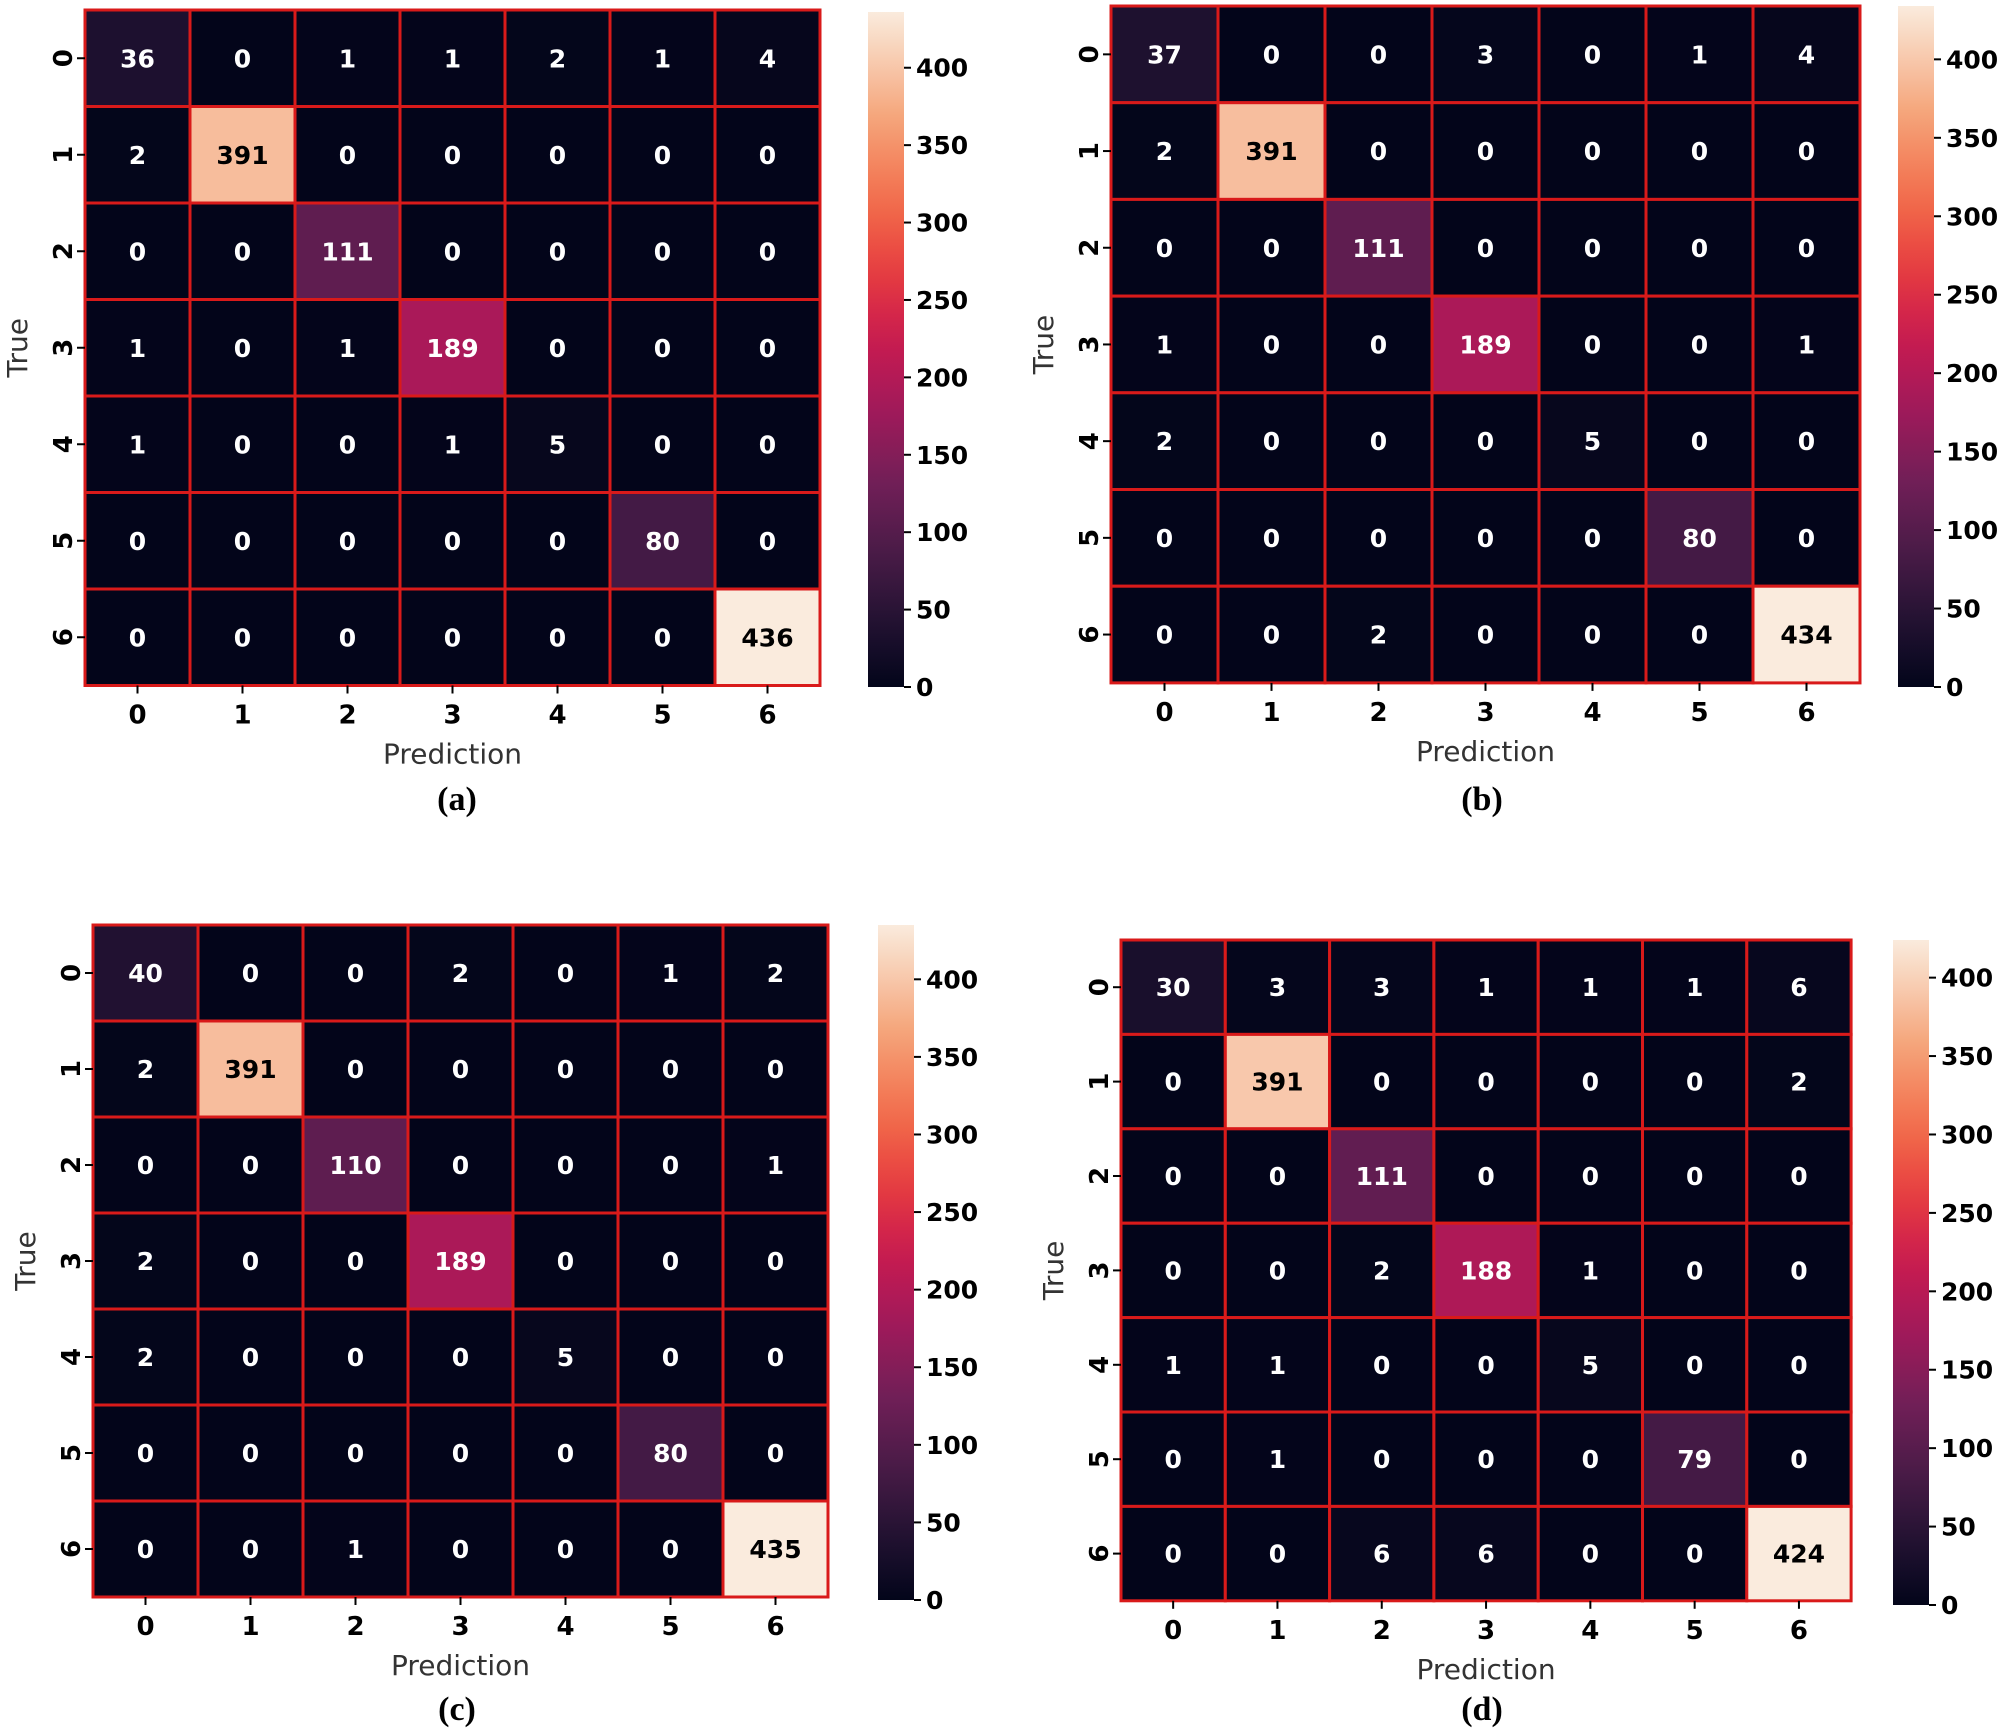 This screenshot has height=1735, width=2007. I want to click on y-tick-label: 1, so click(1090, 151).